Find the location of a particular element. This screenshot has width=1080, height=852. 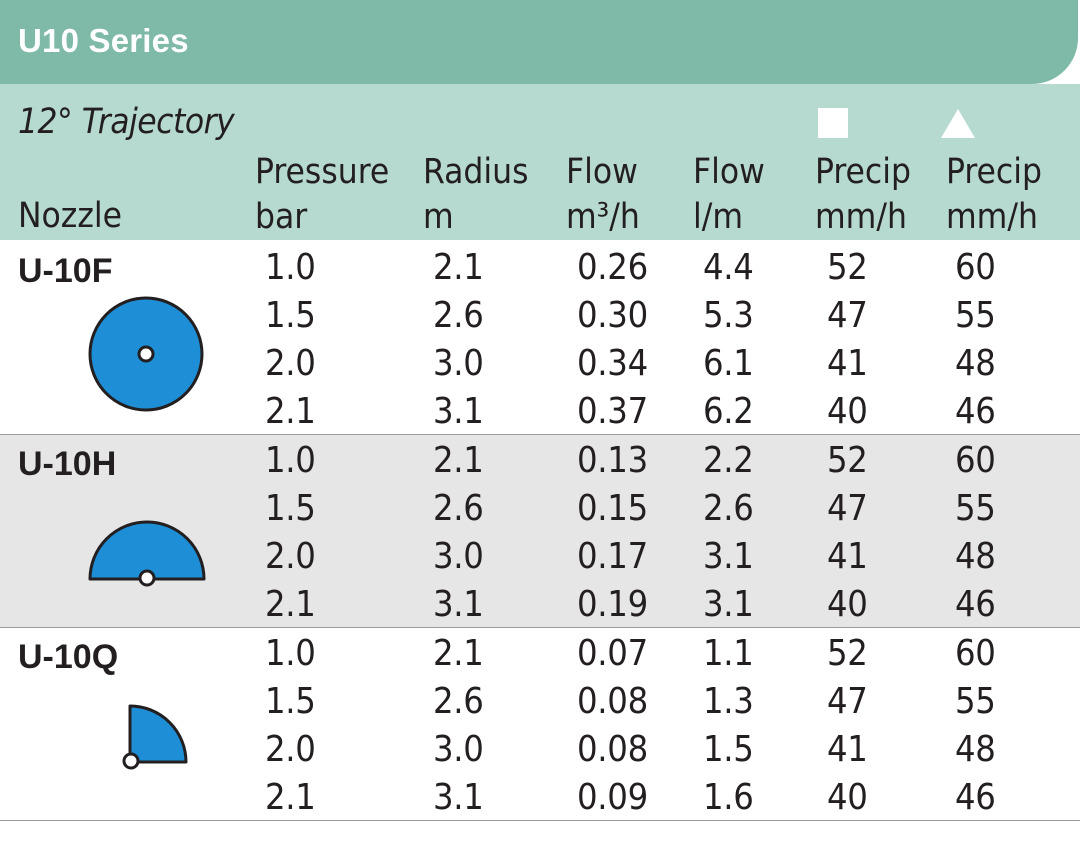

flow-lm-cell: 1.5 is located at coordinates (728, 749).